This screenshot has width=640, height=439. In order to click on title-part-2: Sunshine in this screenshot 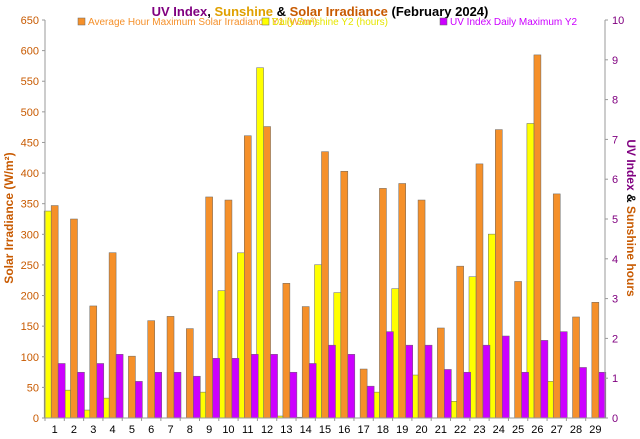, I will do `click(244, 11)`.